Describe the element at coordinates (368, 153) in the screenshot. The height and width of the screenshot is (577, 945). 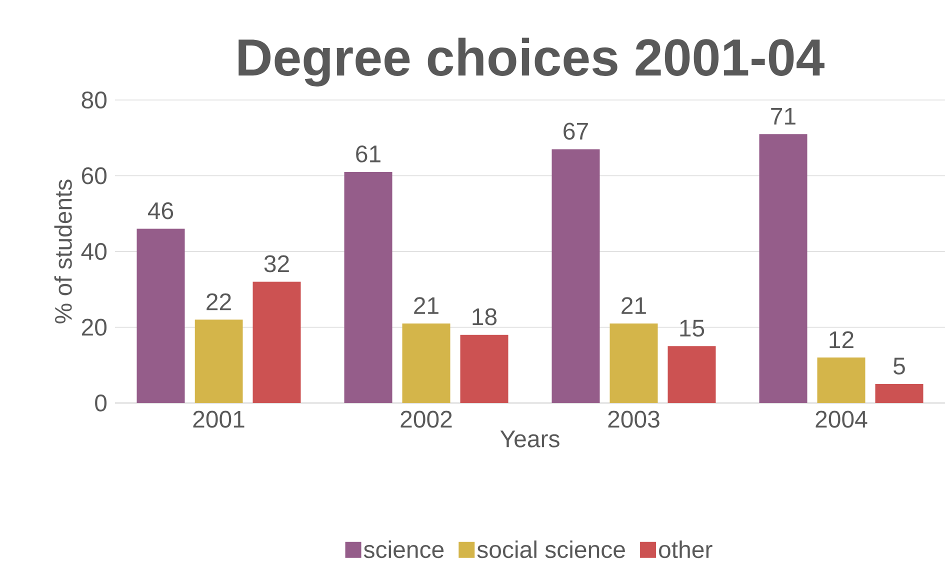
I see `data-label: 61` at that location.